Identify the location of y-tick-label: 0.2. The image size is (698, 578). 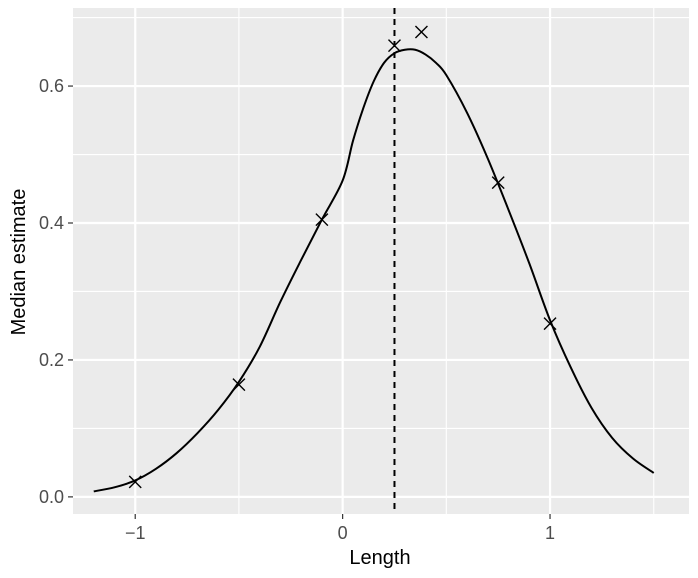
(51, 360).